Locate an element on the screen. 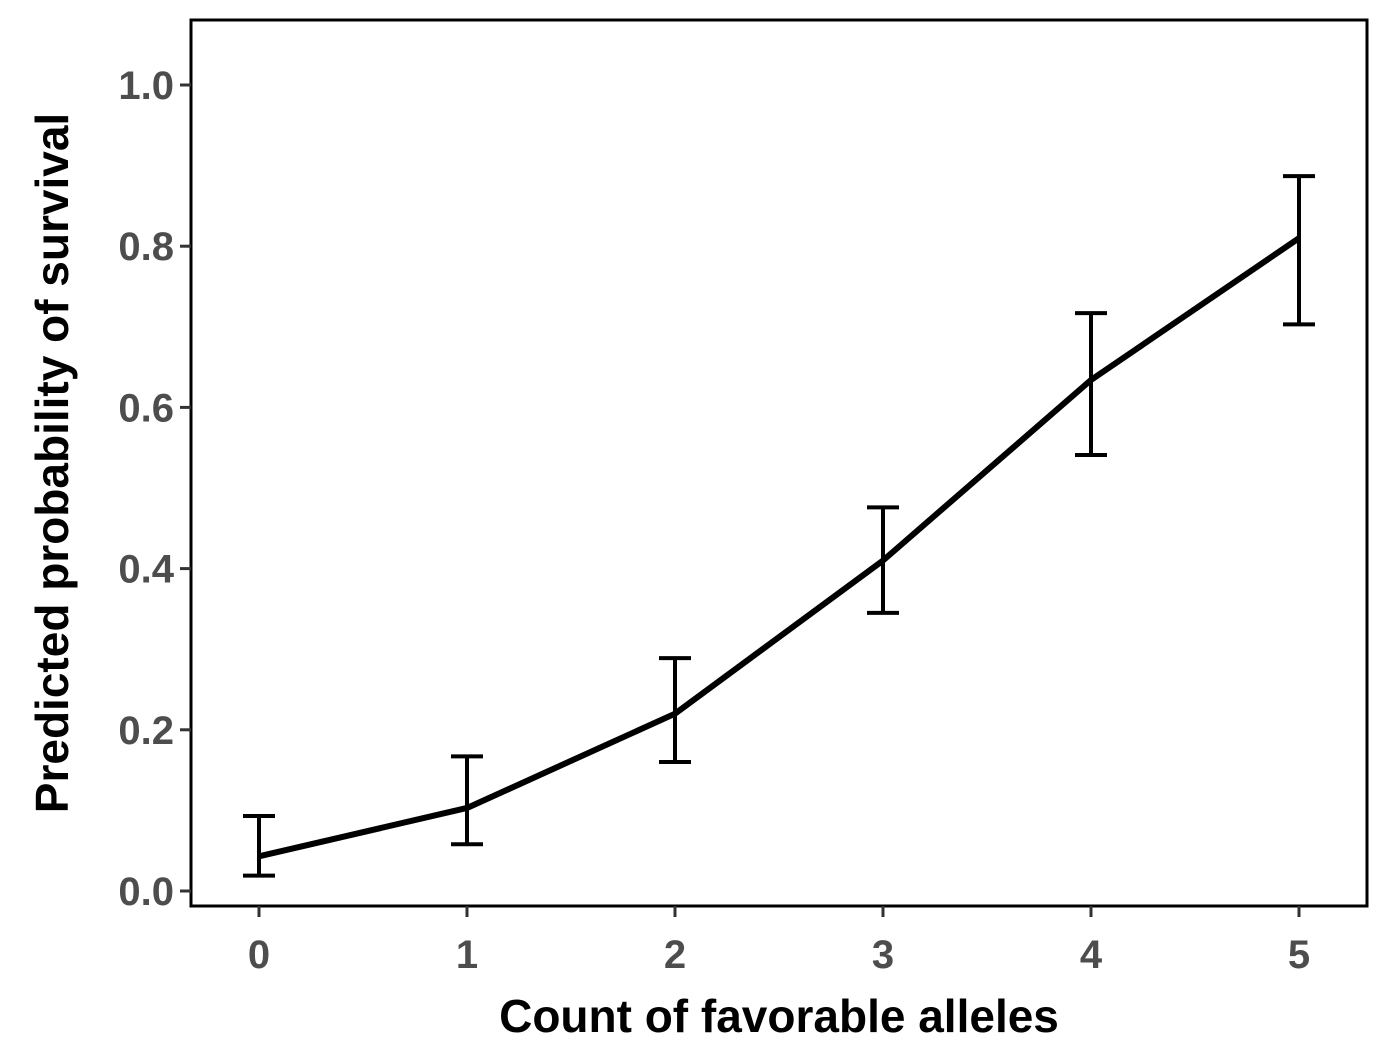  x-axis-ticks: 0 1 2 3 4 5 is located at coordinates (779, 941).